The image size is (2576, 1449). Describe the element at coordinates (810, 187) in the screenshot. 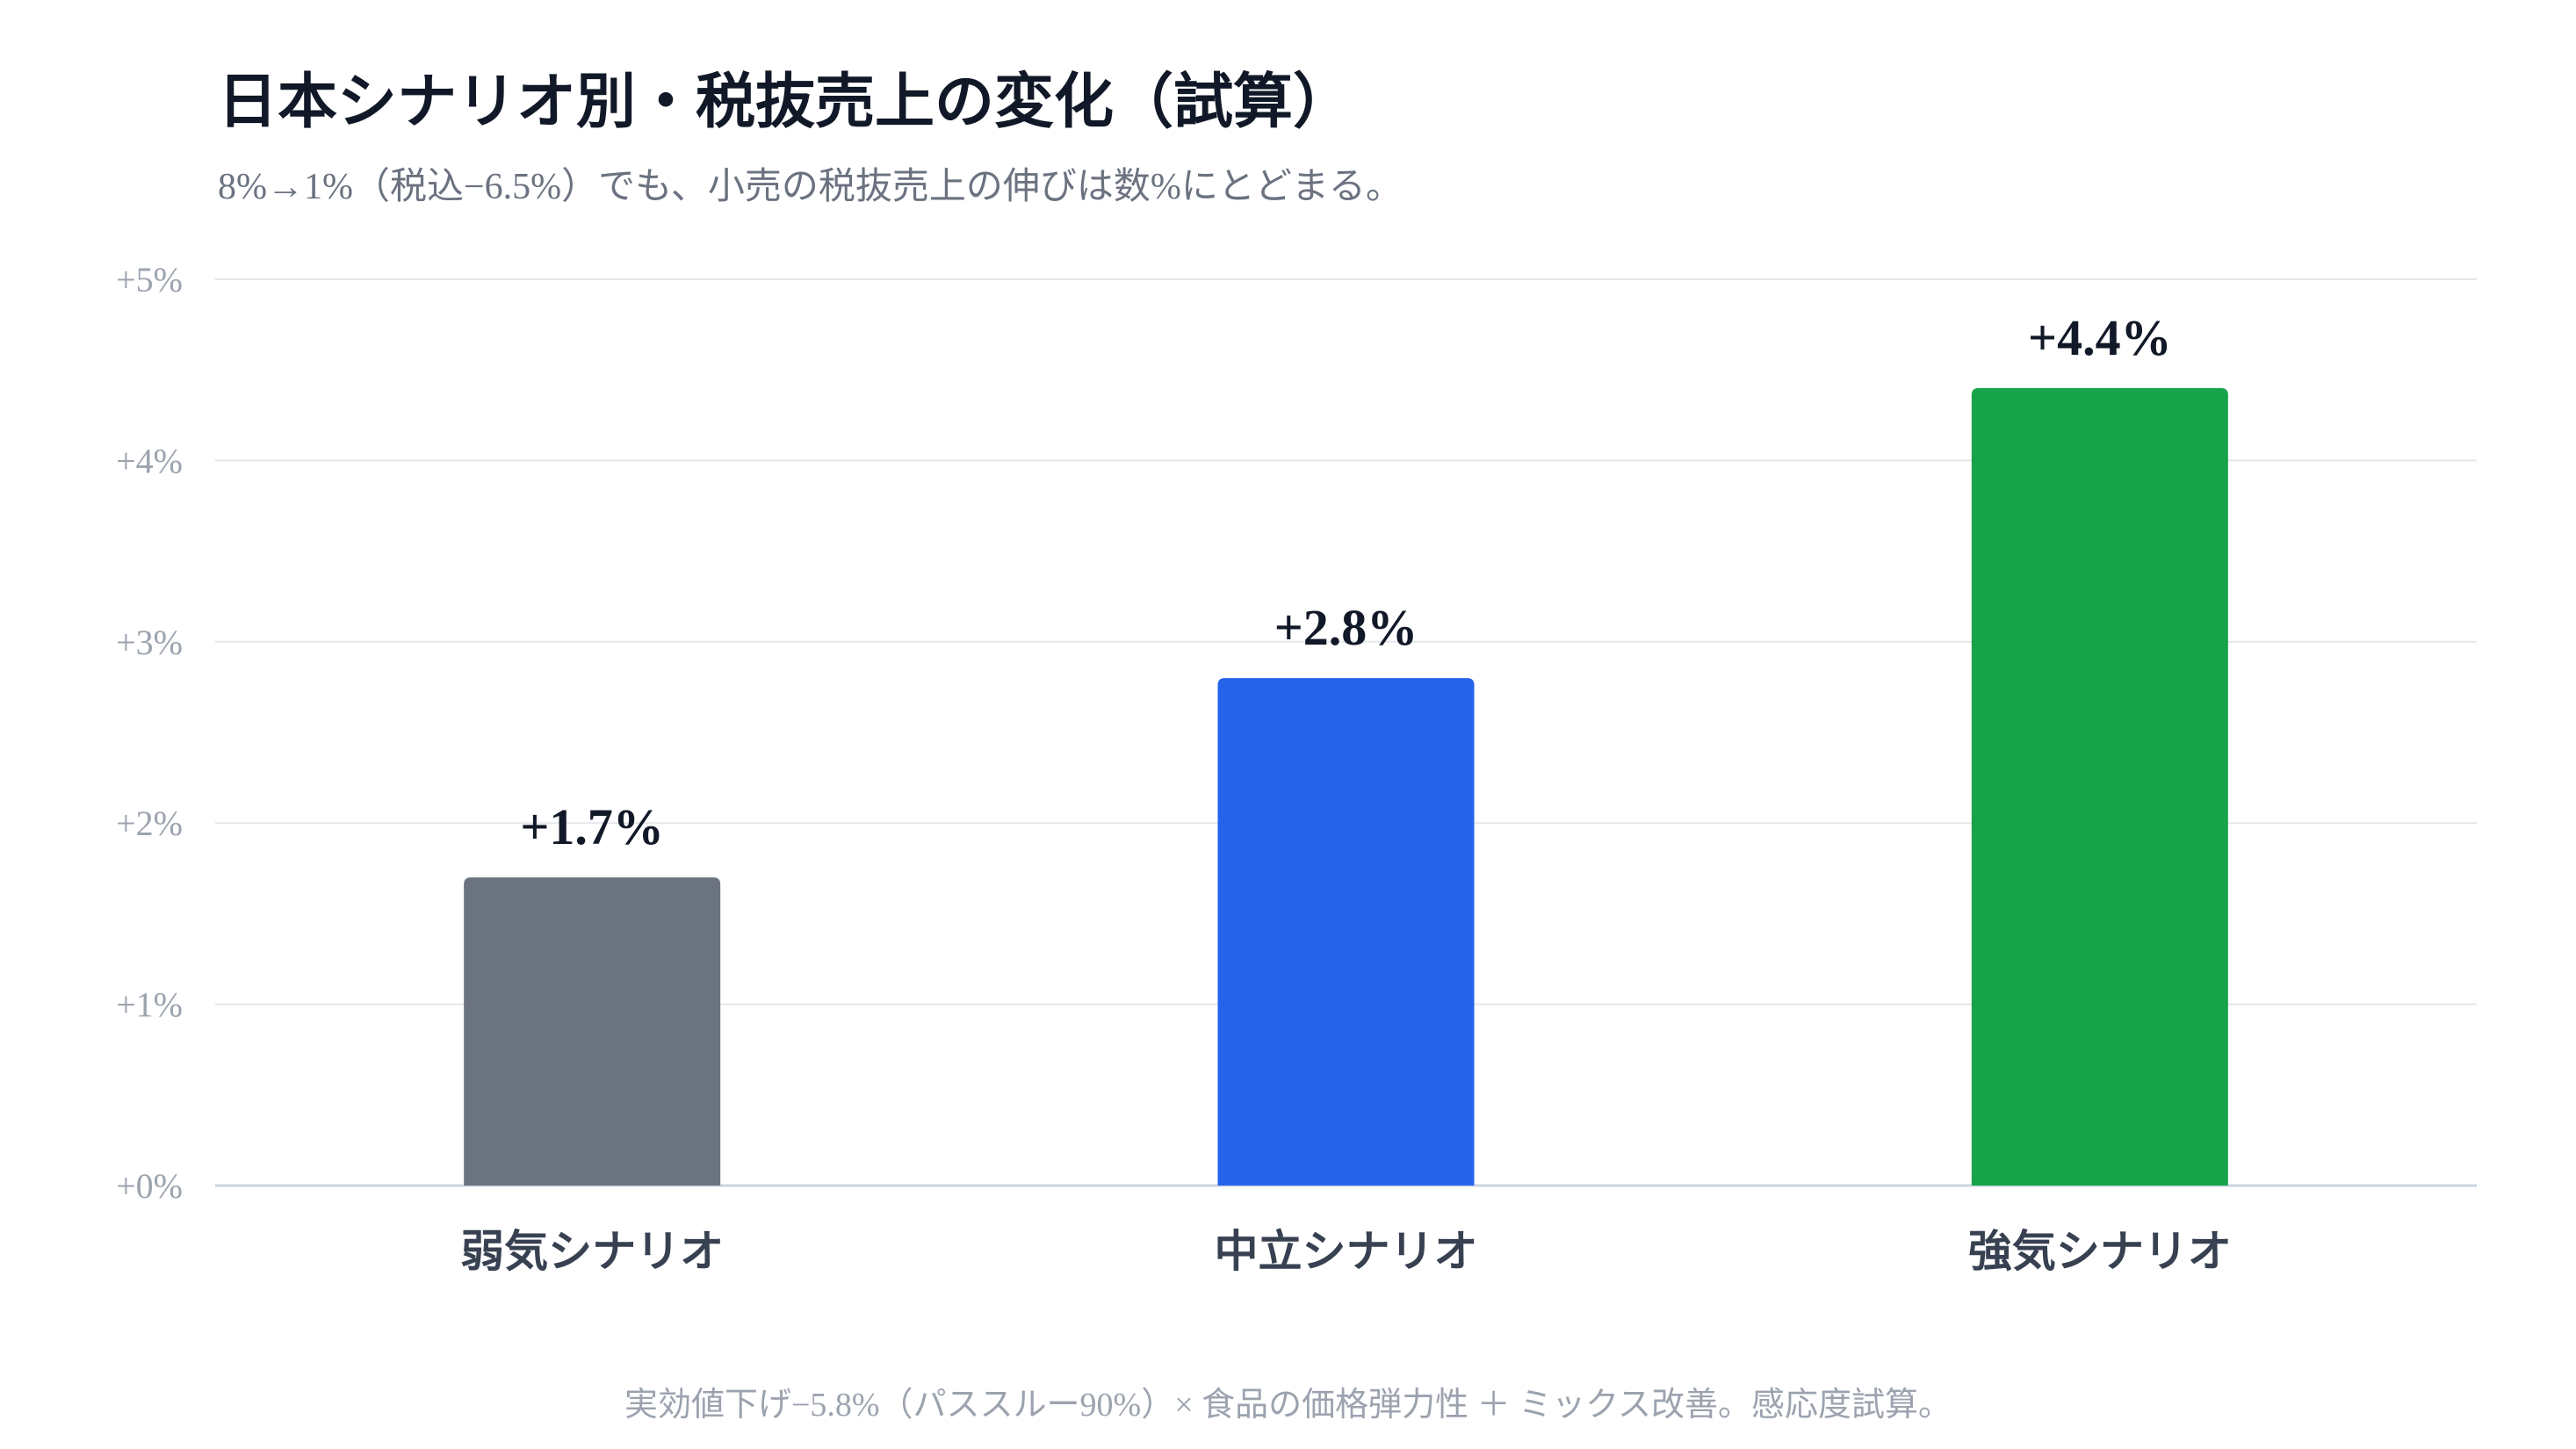

I see `chart-subtitle: 8%→1%（税込−6.5%）でも、小売の税抜売上の伸びは数%にとどまる。` at that location.